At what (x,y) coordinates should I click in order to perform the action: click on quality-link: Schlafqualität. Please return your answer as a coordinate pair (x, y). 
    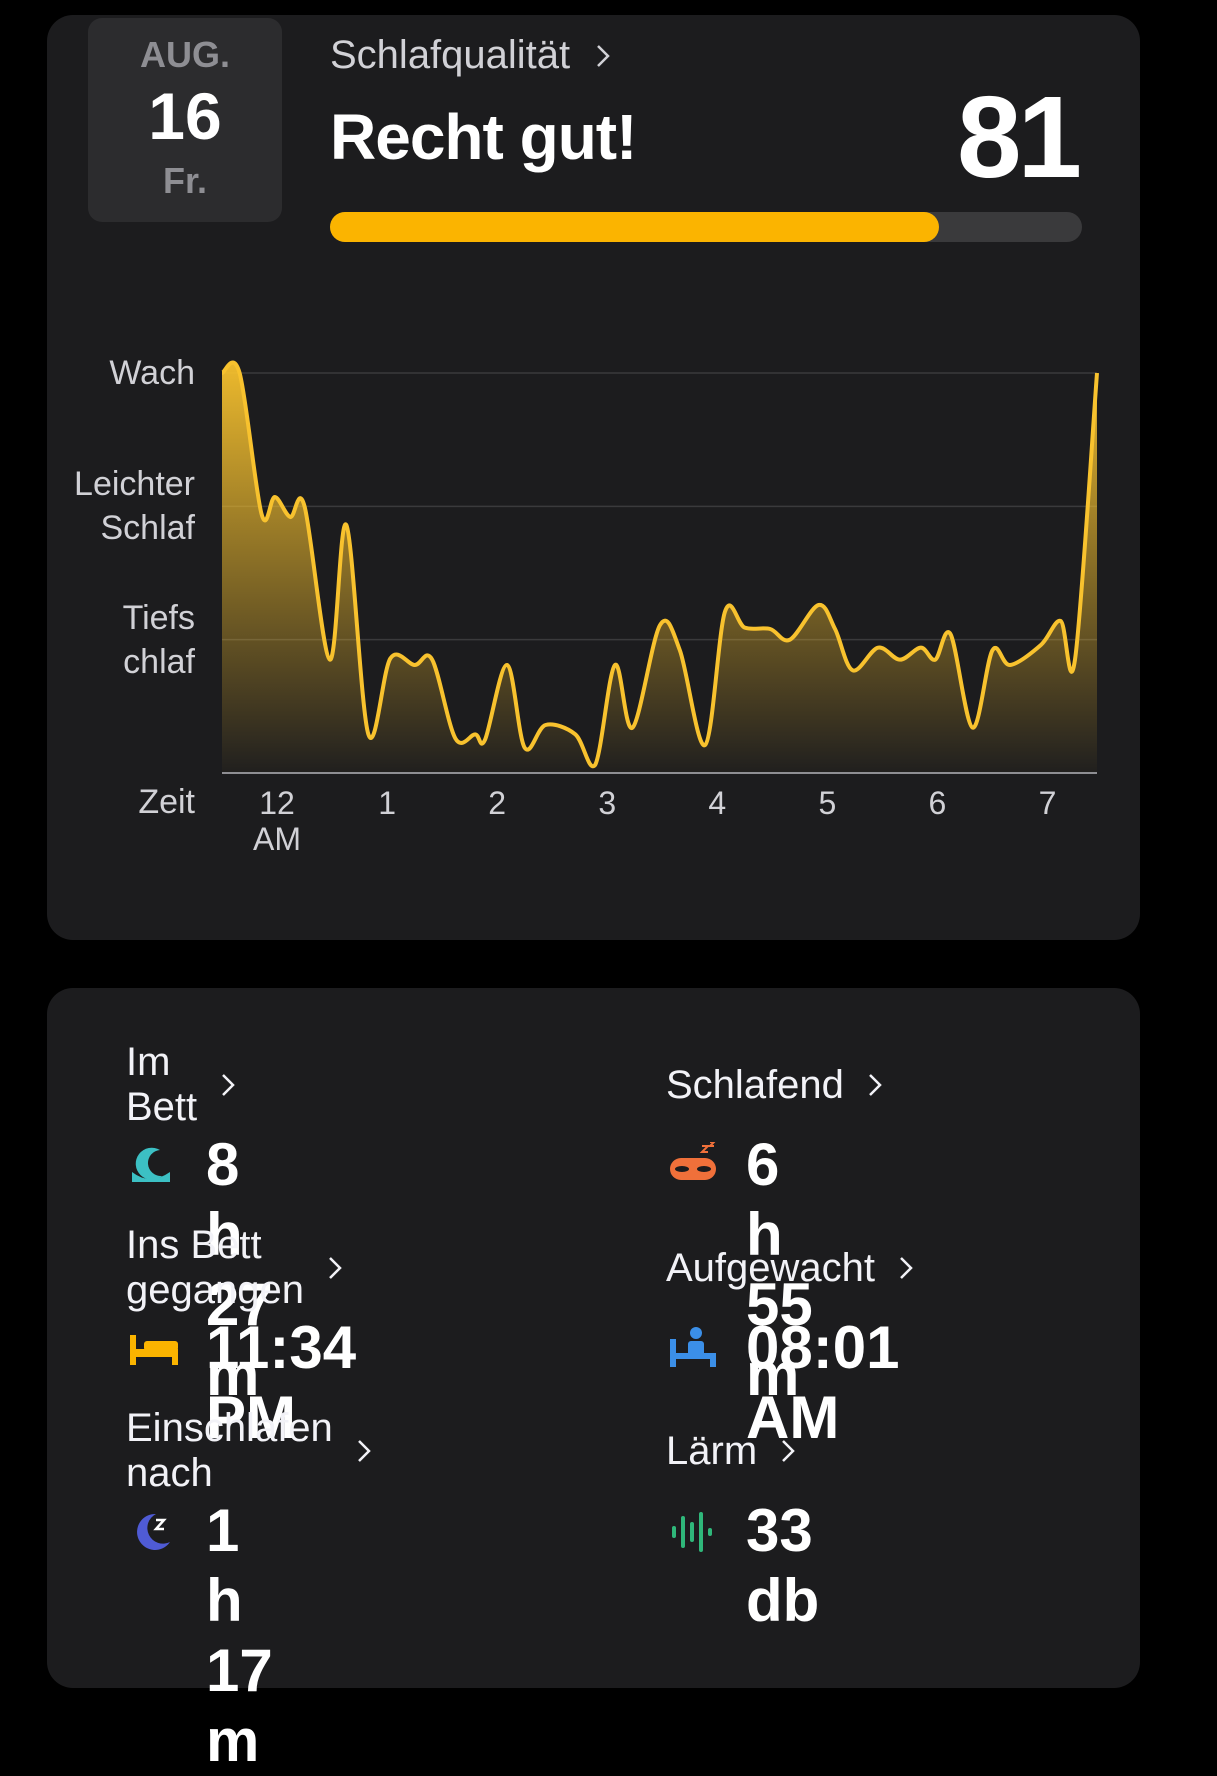
    Looking at the image, I should click on (470, 55).